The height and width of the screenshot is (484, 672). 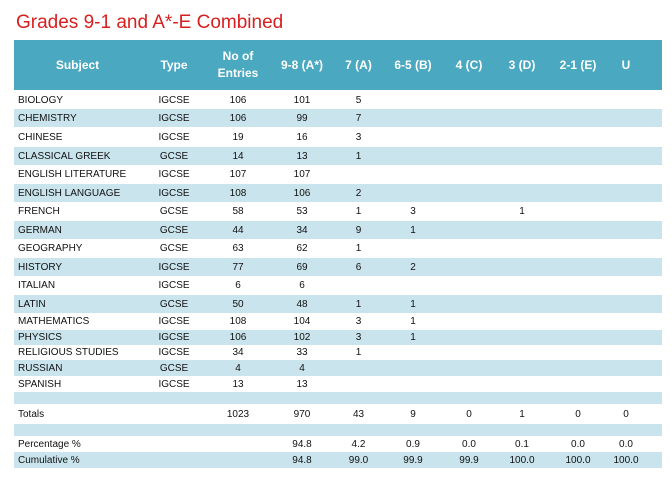 I want to click on table-row: BIOLOGY IGCSE 106 101 5, so click(x=338, y=100).